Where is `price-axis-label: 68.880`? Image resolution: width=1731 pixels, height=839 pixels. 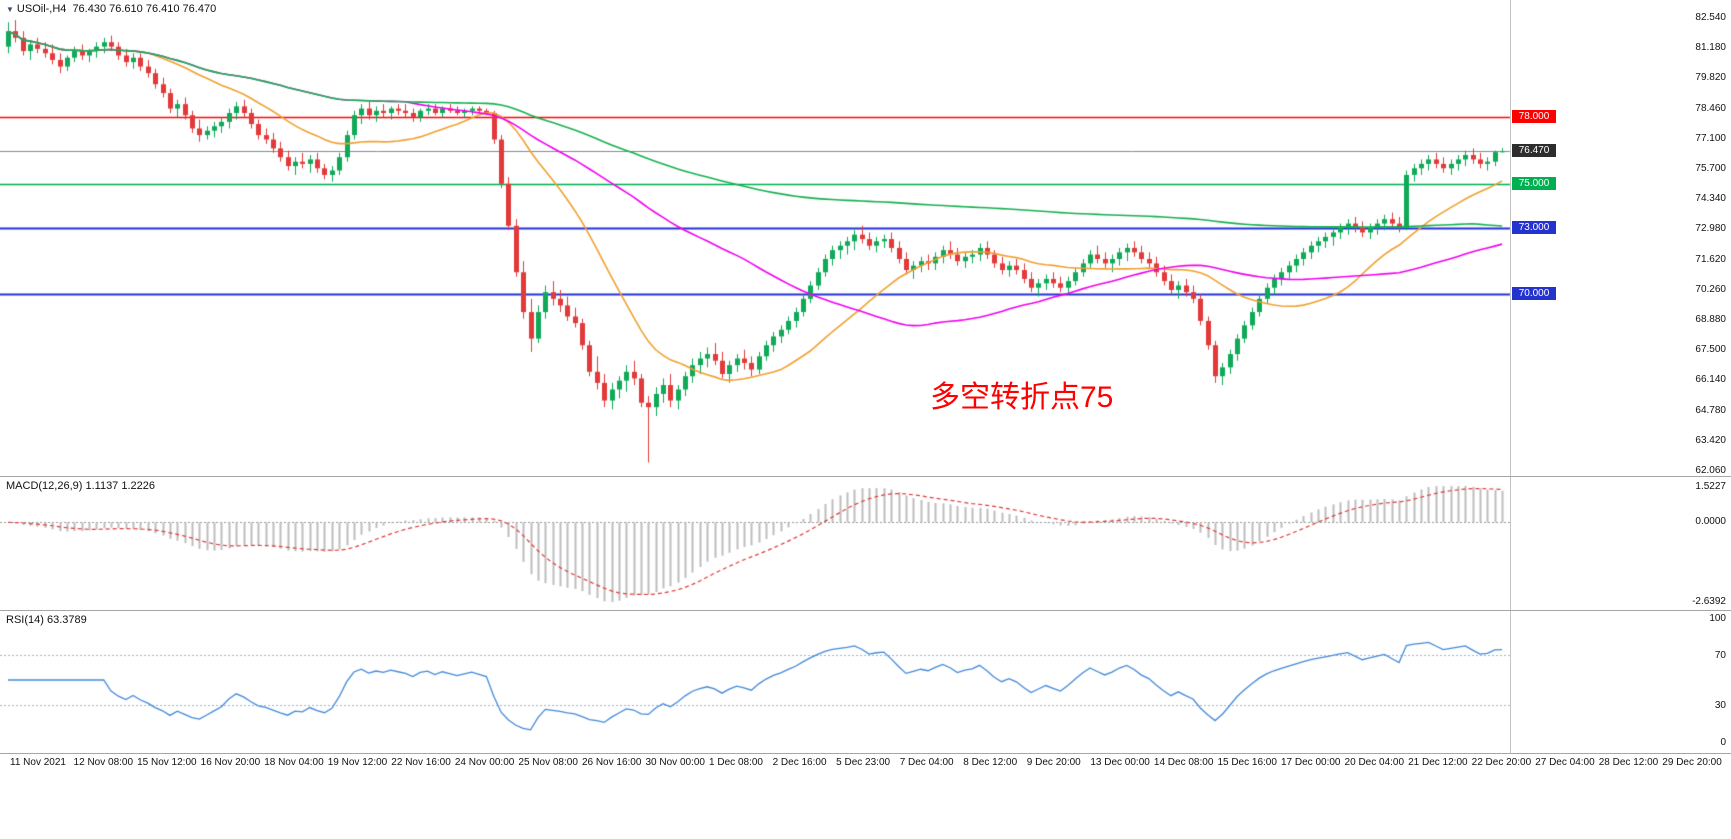
price-axis-label: 68.880 is located at coordinates (1710, 319).